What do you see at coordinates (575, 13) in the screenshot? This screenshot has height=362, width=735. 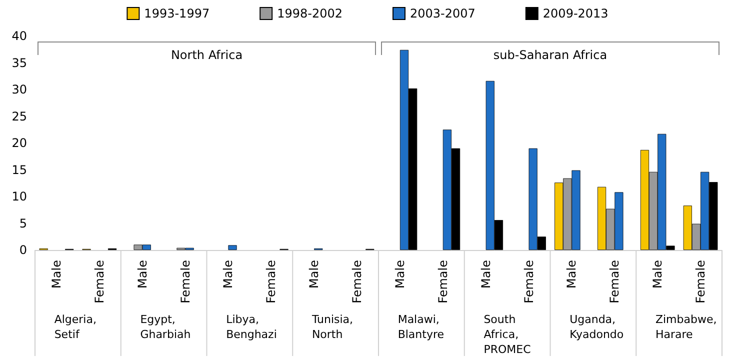 I see `legend-label: 2009-2013` at bounding box center [575, 13].